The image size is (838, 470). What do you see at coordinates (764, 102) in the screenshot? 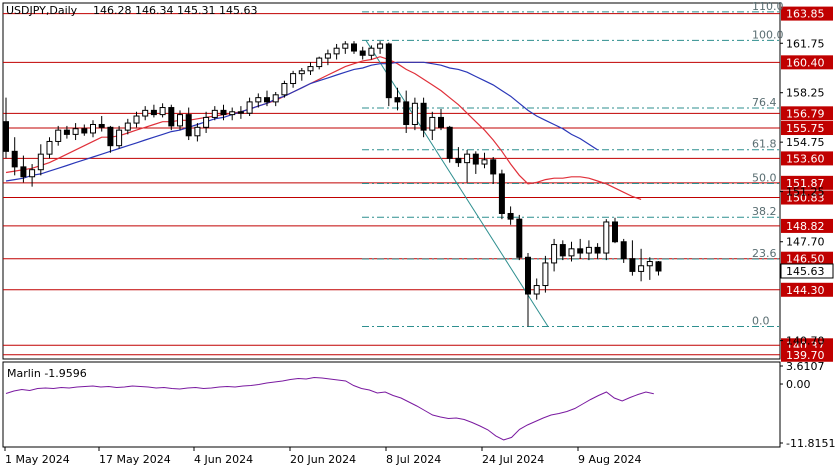
I see `fib-level-label: 76.4` at bounding box center [764, 102].